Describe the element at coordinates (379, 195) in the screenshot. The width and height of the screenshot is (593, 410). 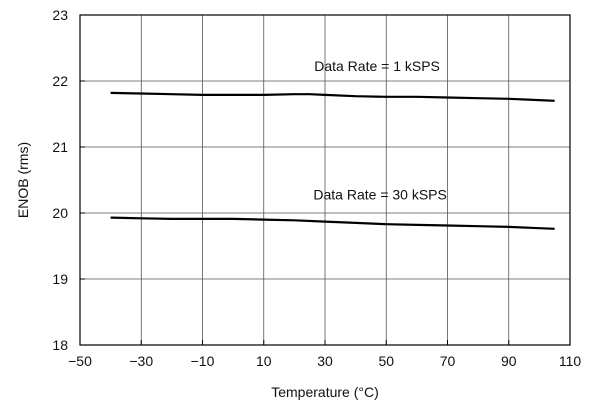
I see `series-annotation-2: Data Rate = 30 kSPS` at that location.